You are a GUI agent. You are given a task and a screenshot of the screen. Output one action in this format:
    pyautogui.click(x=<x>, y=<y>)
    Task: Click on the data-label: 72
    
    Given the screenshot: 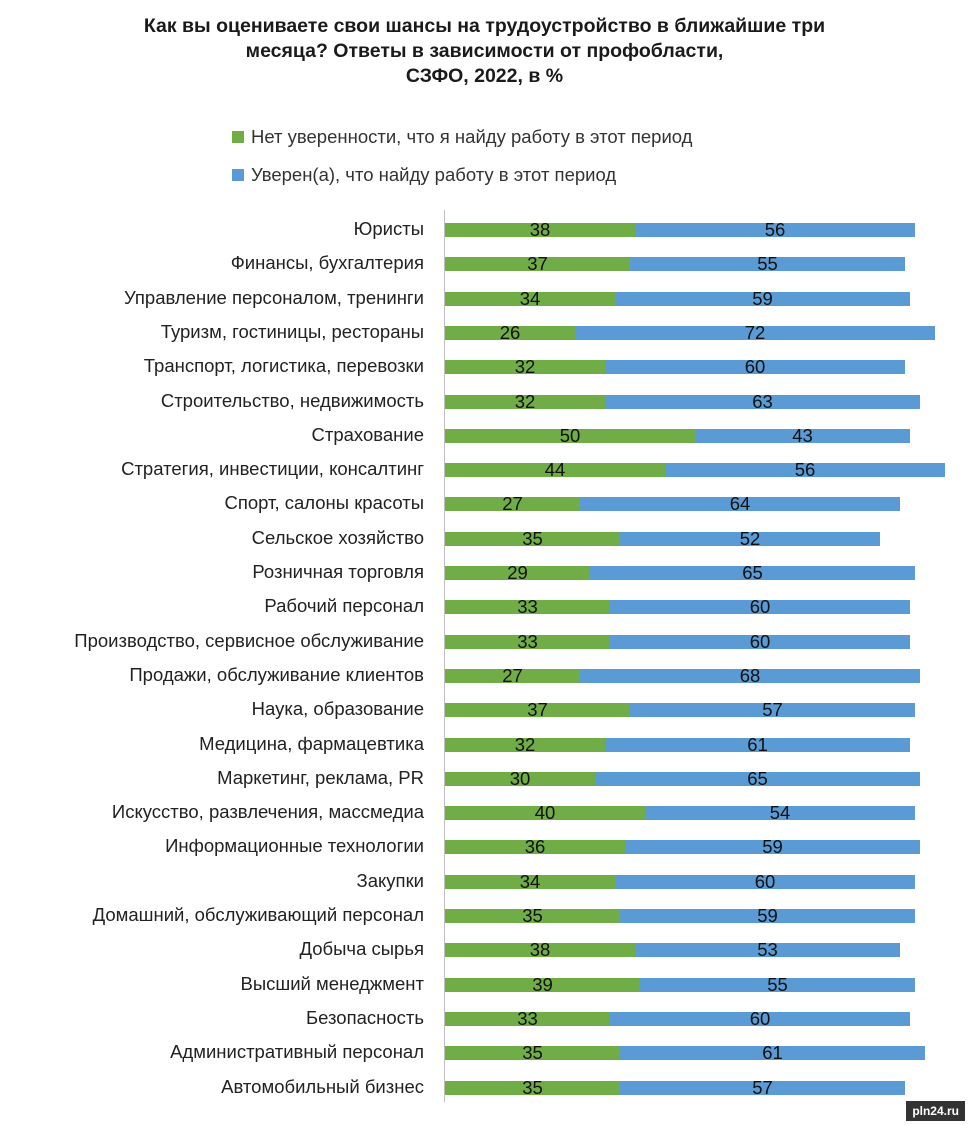 What is the action you would take?
    pyautogui.click(x=755, y=332)
    